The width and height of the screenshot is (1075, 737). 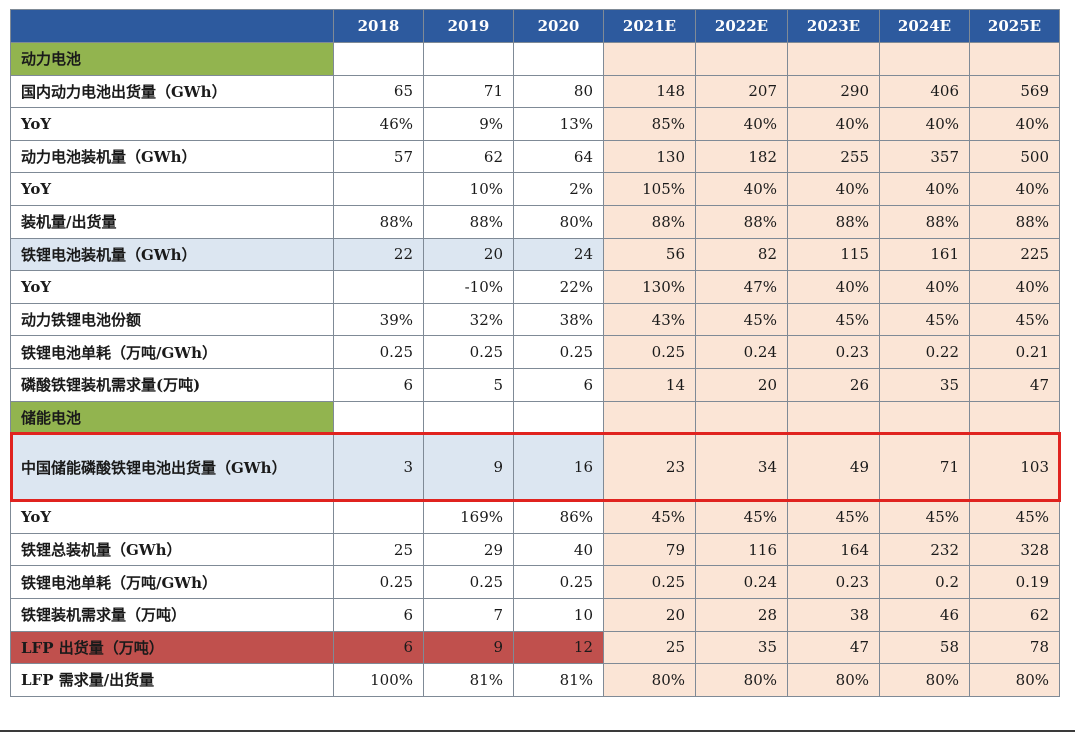 What do you see at coordinates (558, 124) in the screenshot?
I see `historical-value-cell: 13%` at bounding box center [558, 124].